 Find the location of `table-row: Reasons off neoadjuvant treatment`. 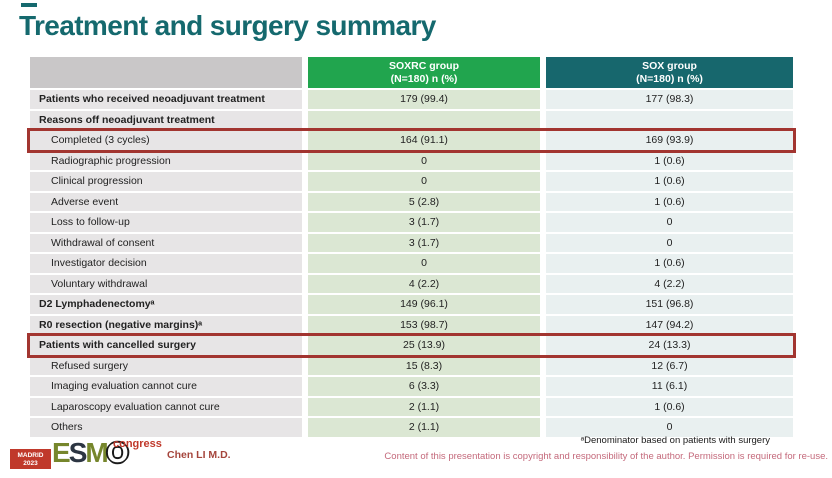

table-row: Reasons off neoadjuvant treatment is located at coordinates (411, 119).